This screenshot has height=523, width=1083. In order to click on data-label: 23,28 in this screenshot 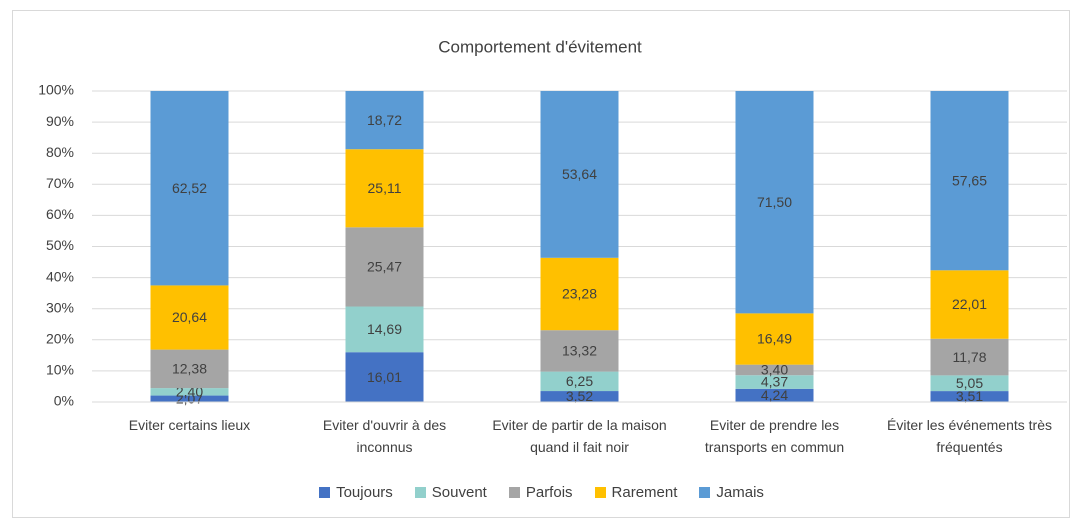, I will do `click(579, 294)`.